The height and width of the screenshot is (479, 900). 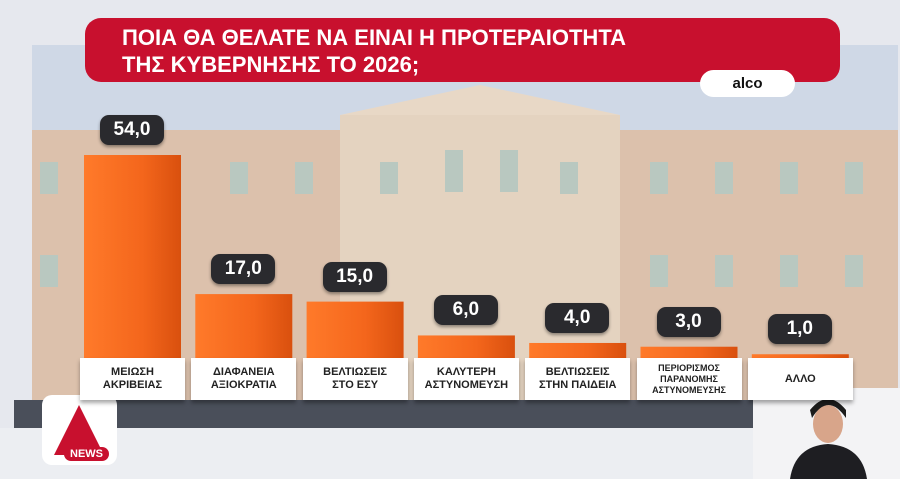 What do you see at coordinates (450, 453) in the screenshot?
I see `floor` at bounding box center [450, 453].